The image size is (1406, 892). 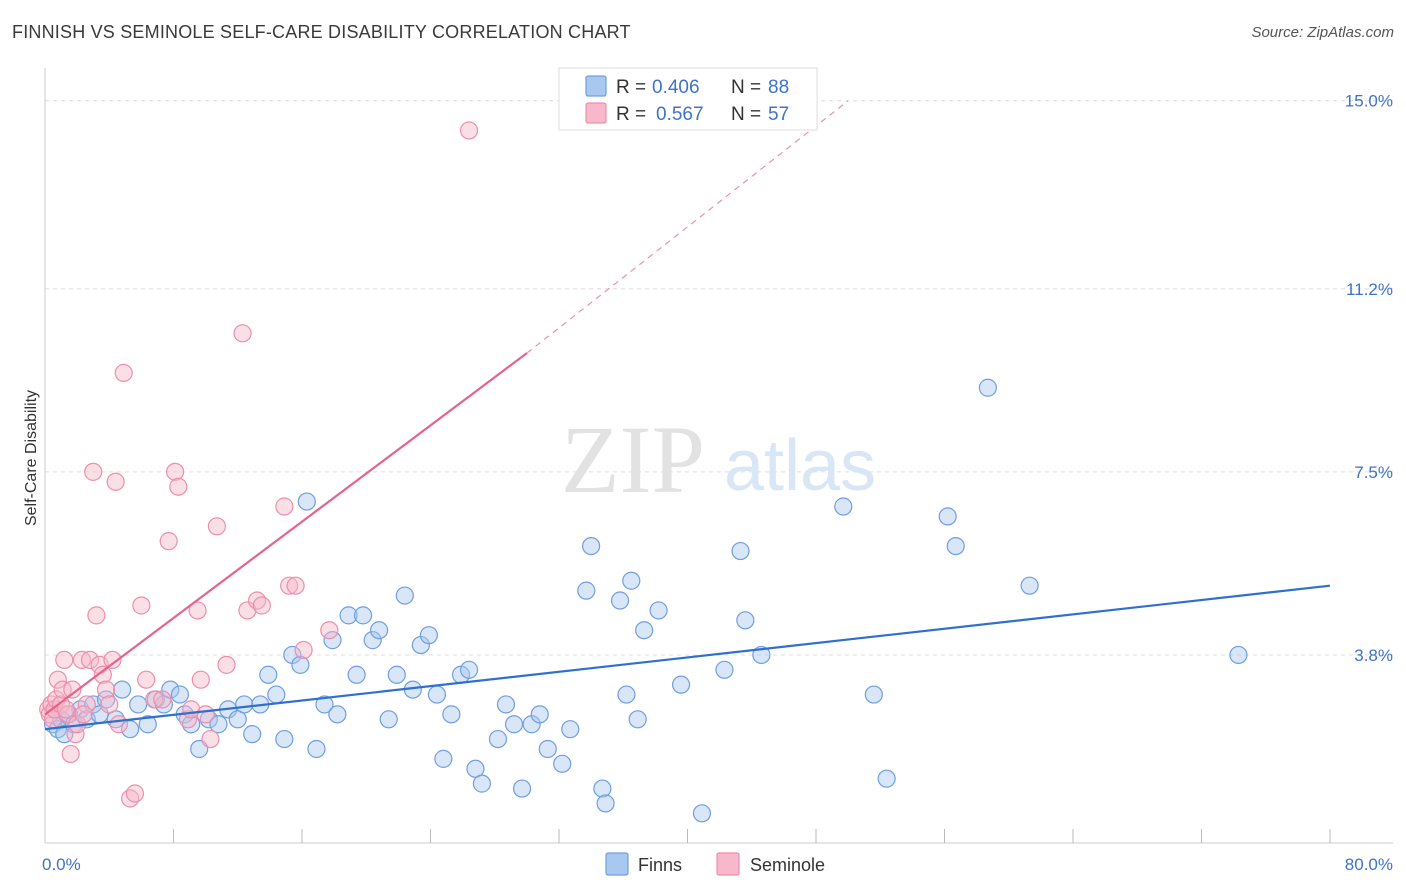 I want to click on y-tick-label-3: 15.0%, so click(x=1369, y=101).